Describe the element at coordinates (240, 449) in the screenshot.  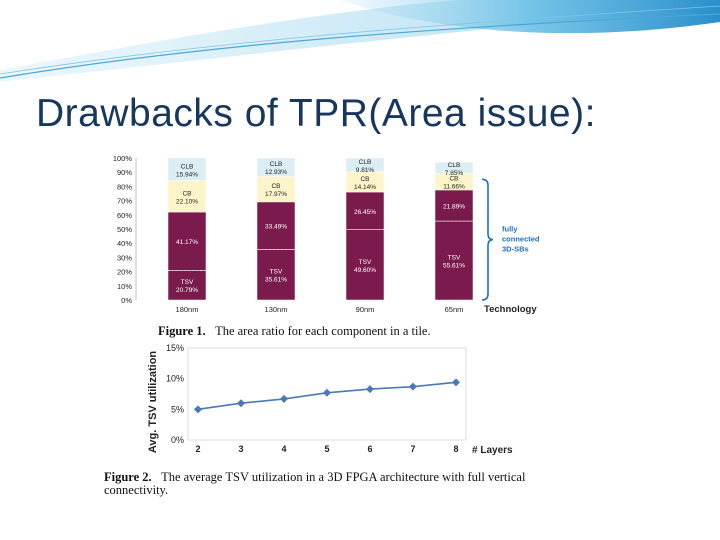
I see `x-tick-label: 3` at that location.